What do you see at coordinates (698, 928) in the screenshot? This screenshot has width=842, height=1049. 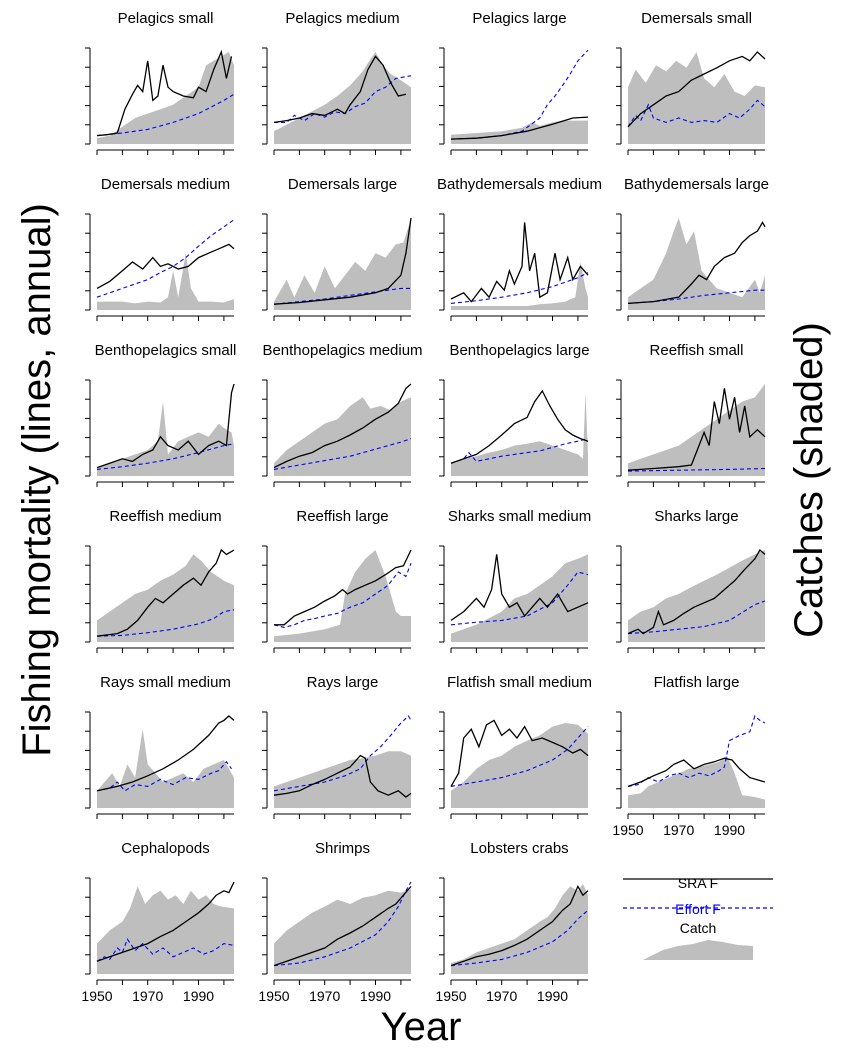 I see `legend-catch-label: Catch` at bounding box center [698, 928].